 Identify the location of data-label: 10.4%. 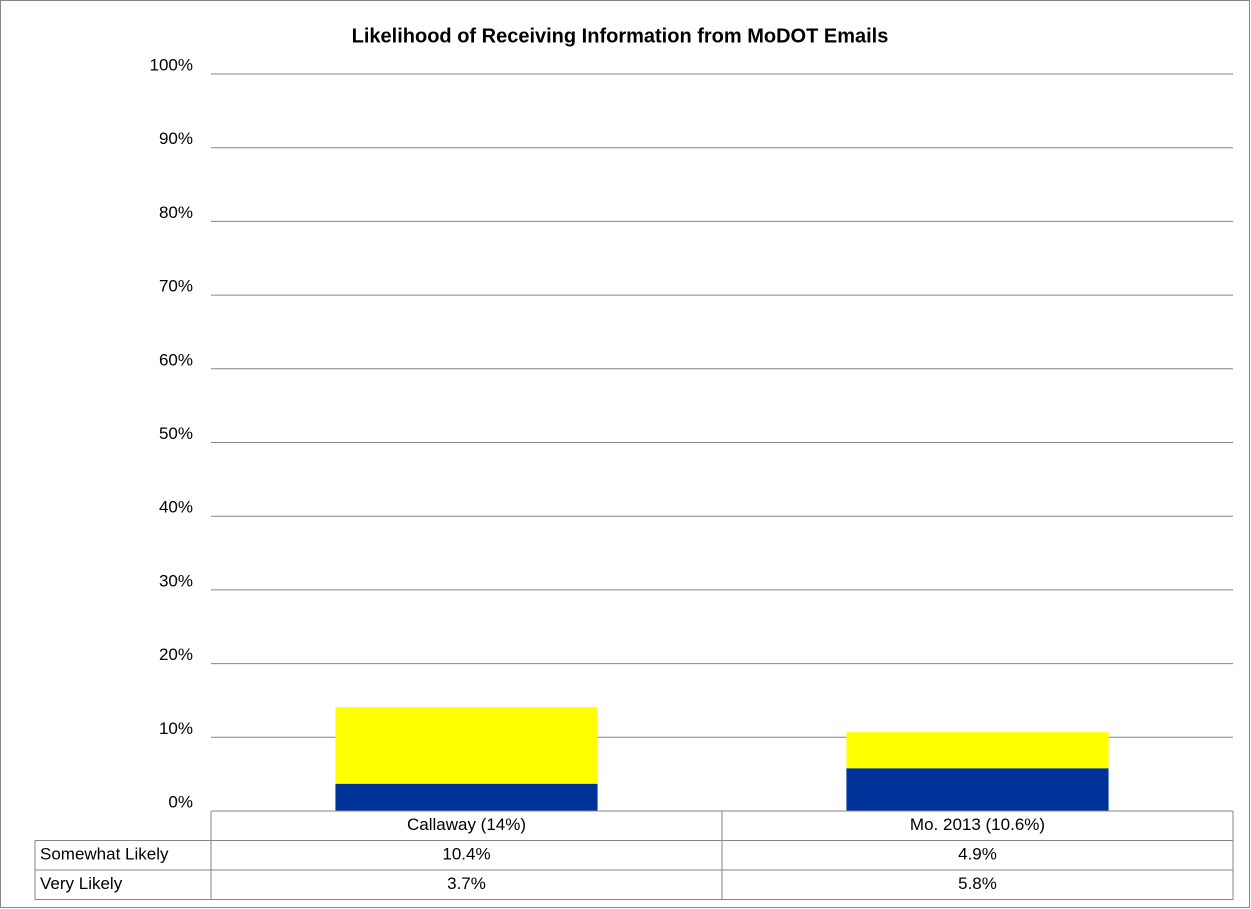
(466, 854).